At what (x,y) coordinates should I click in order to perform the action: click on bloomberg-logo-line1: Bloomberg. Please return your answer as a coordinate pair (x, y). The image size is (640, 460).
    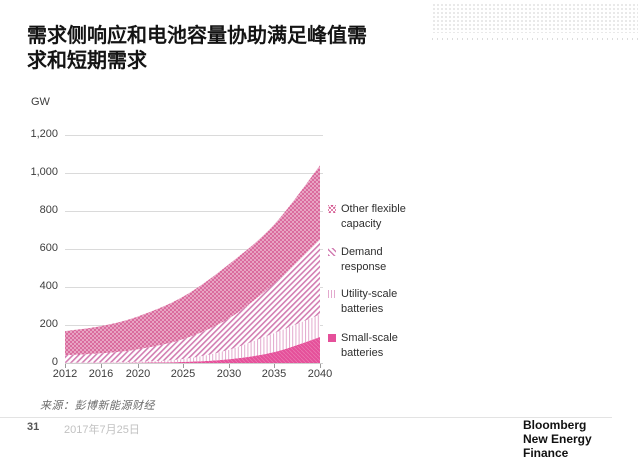
    Looking at the image, I should click on (555, 425).